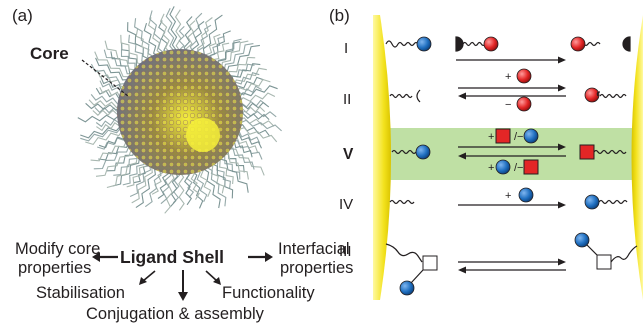 This screenshot has width=643, height=329. I want to click on arrow-downright-line, so click(211, 276).